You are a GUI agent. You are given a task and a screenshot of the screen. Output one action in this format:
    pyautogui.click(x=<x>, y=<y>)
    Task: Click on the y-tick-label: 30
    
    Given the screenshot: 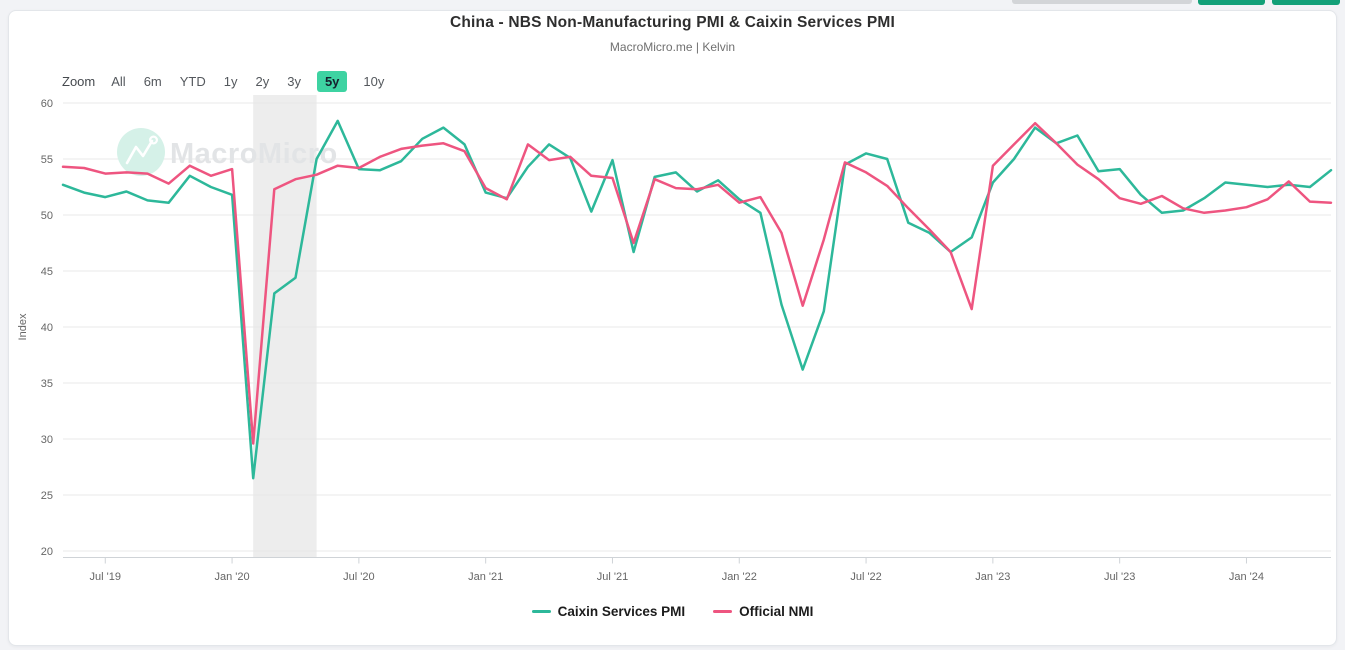 What is the action you would take?
    pyautogui.click(x=47, y=440)
    